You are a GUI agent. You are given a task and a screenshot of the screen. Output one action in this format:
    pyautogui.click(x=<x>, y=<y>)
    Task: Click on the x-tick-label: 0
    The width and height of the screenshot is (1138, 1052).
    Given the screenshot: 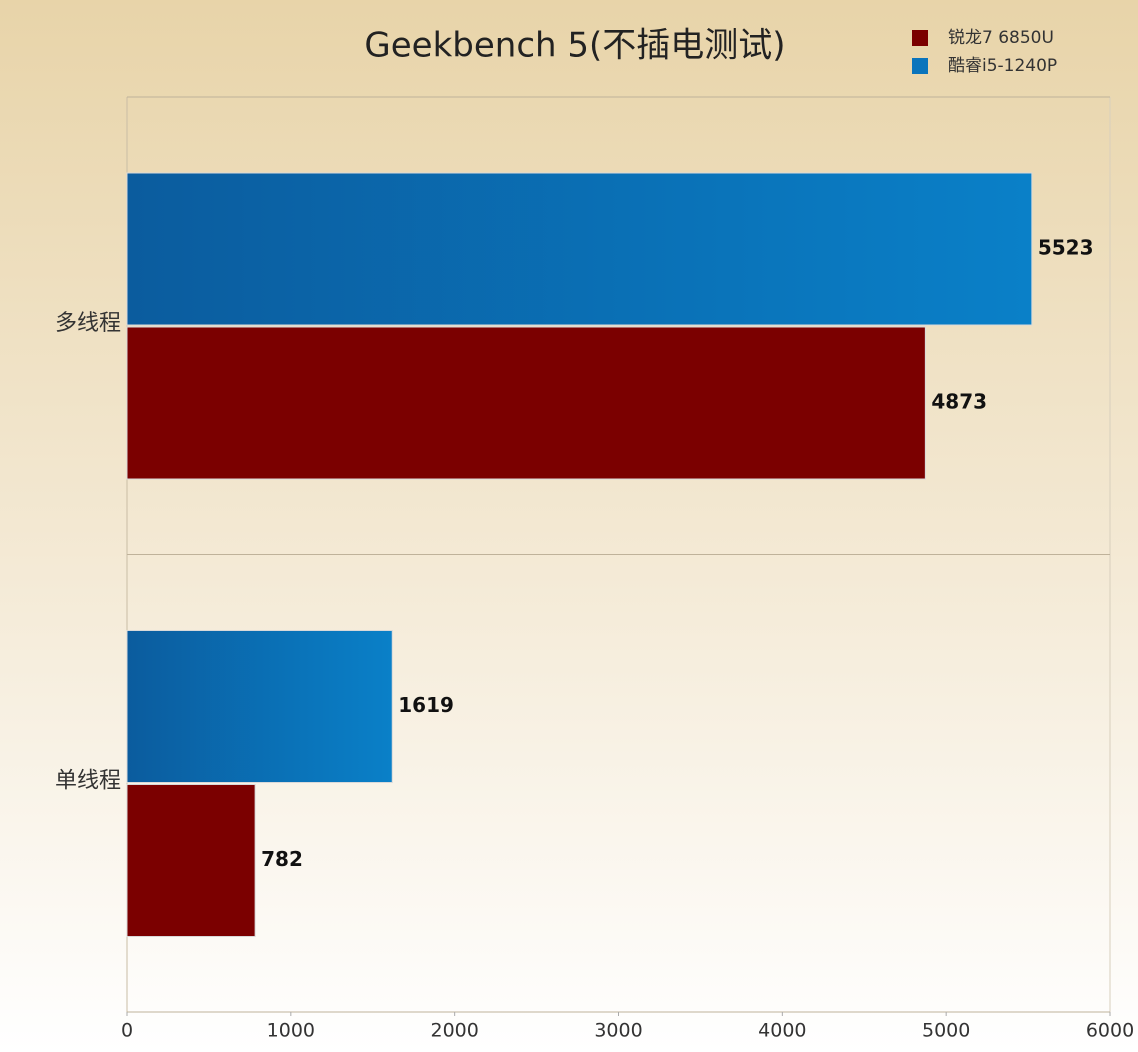 What is the action you would take?
    pyautogui.click(x=127, y=1031)
    